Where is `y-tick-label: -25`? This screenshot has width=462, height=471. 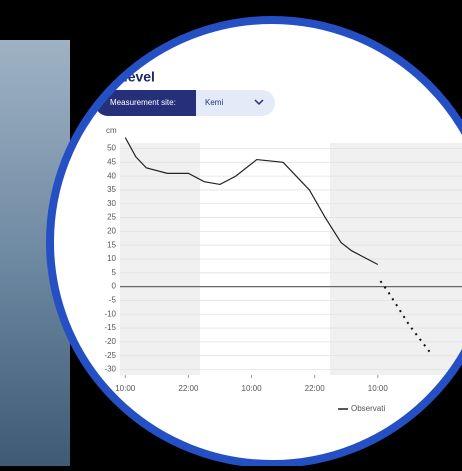 y-tick-label: -25 is located at coordinates (110, 355).